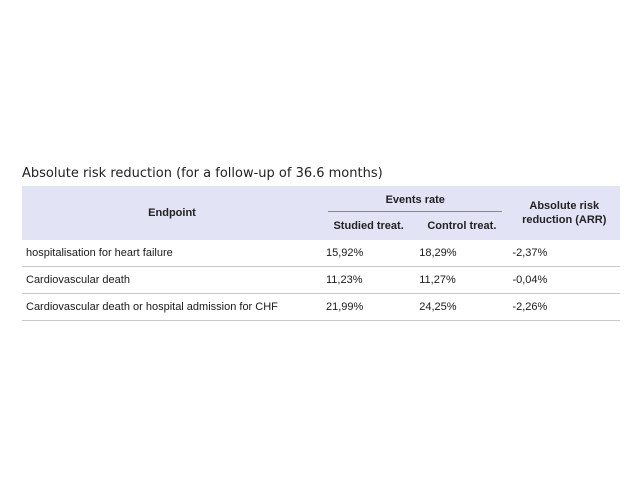 The height and width of the screenshot is (478, 638). Describe the element at coordinates (415, 203) in the screenshot. I see `header-events-rate-label: Events rate` at that location.